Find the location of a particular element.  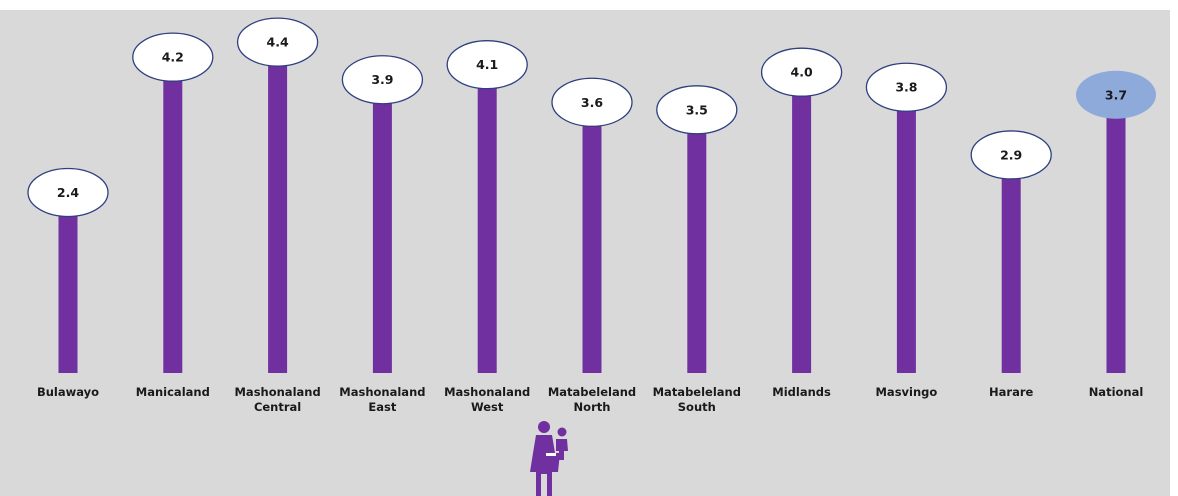

value-bubble-masvingo is located at coordinates (906, 87).